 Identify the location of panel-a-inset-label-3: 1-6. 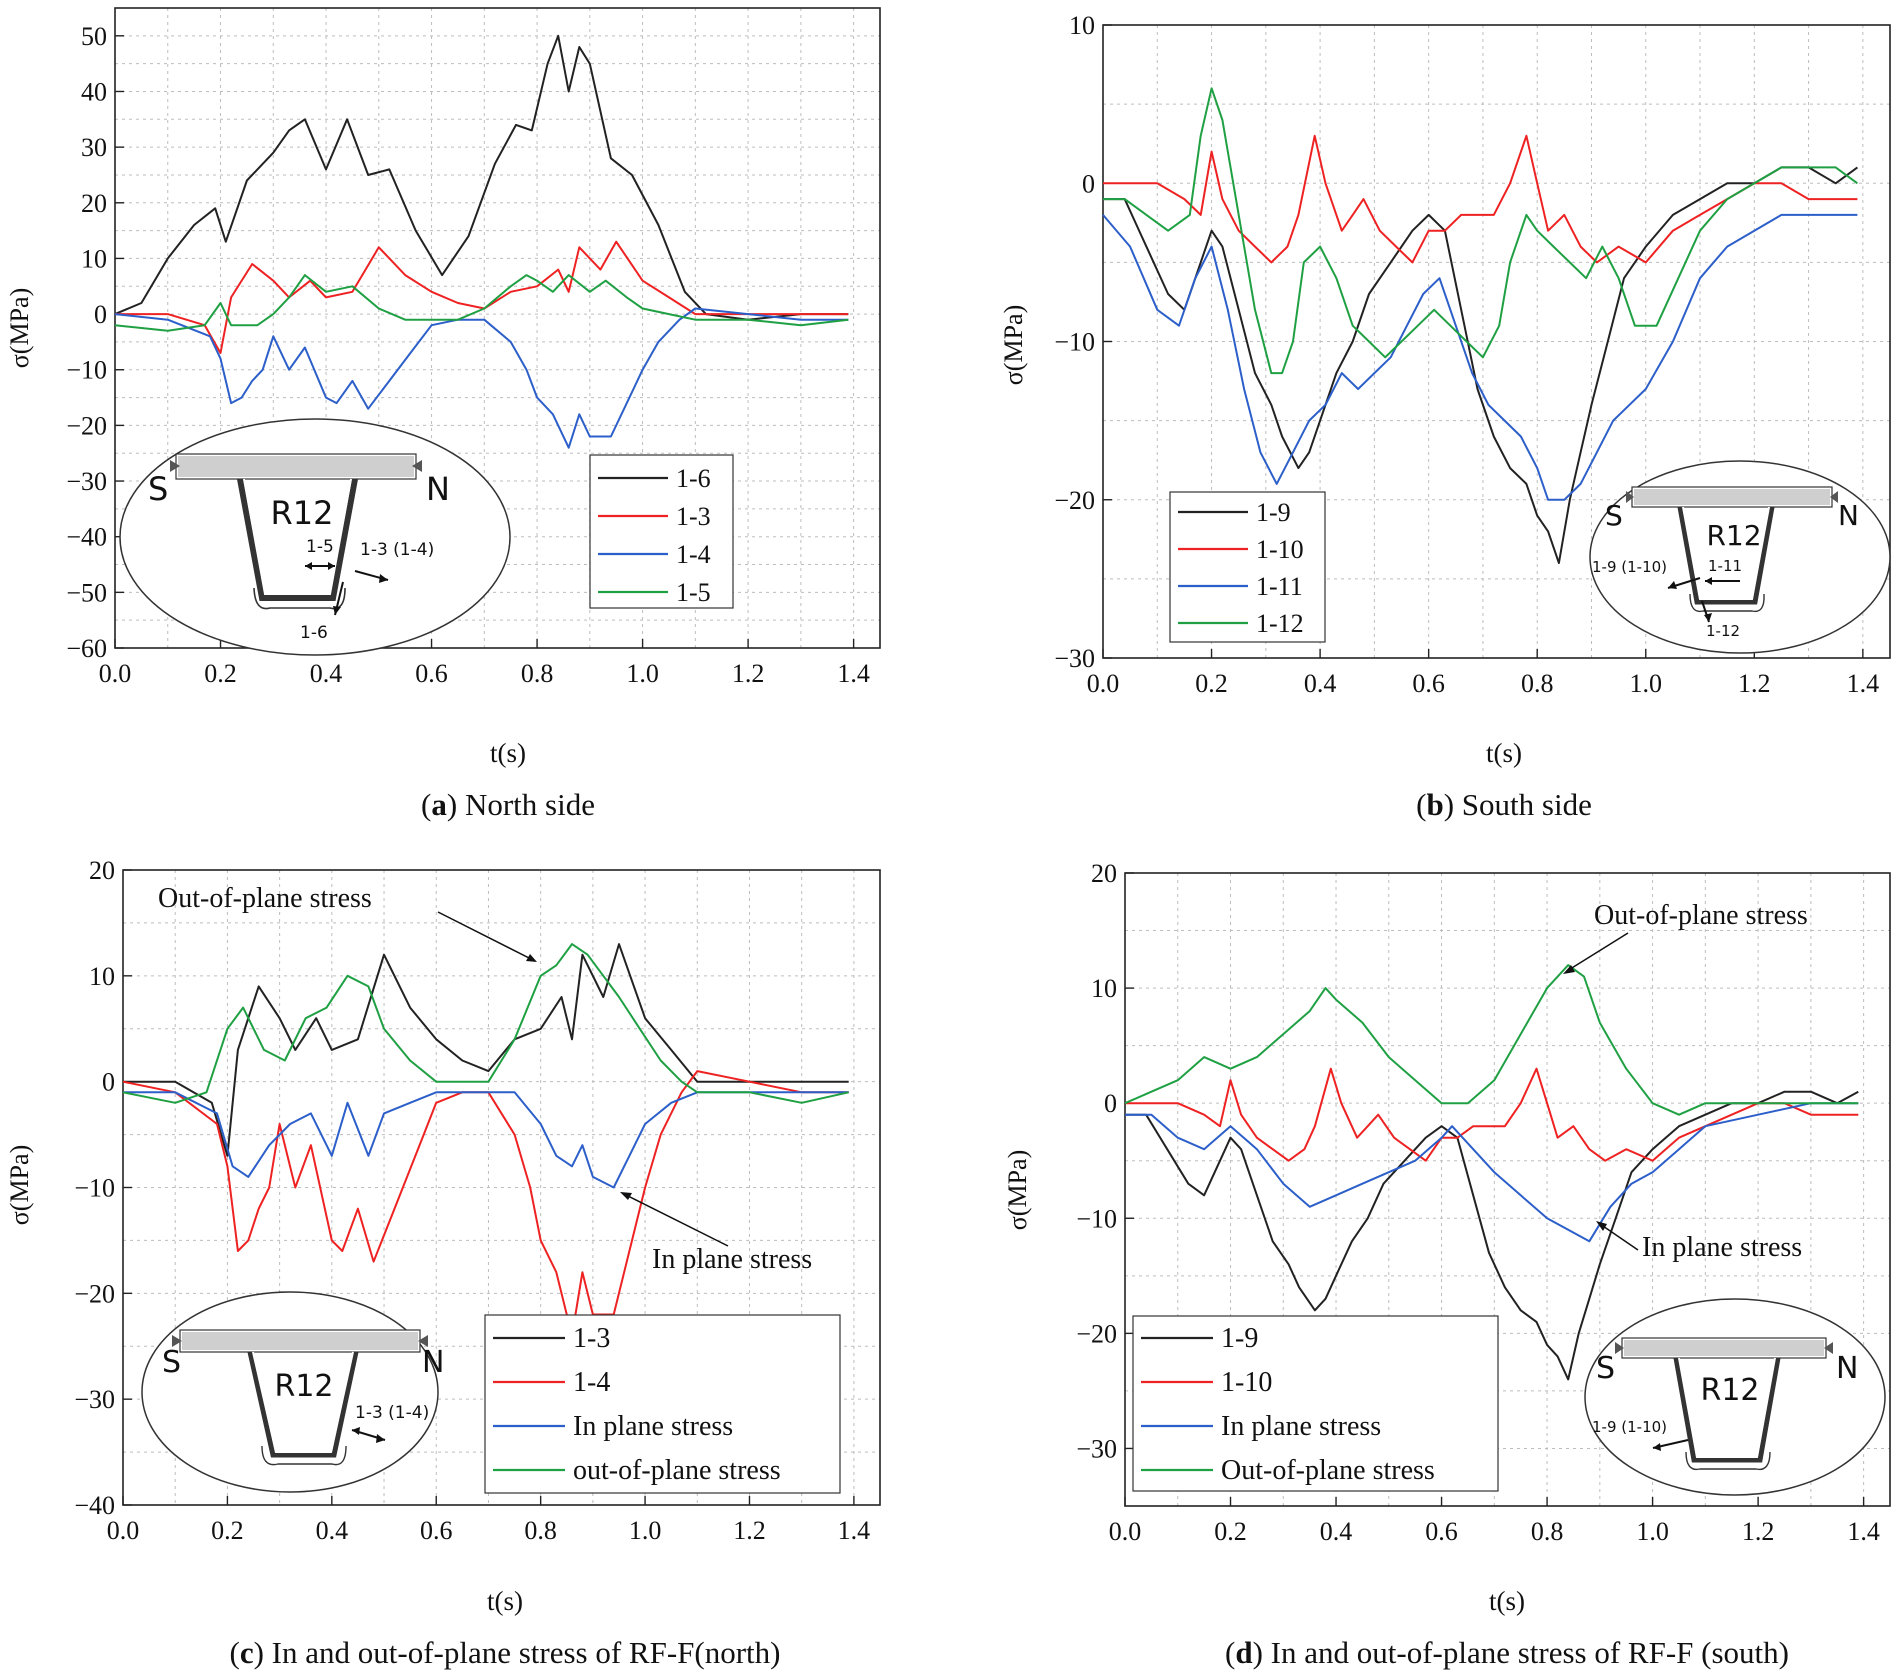
(314, 633).